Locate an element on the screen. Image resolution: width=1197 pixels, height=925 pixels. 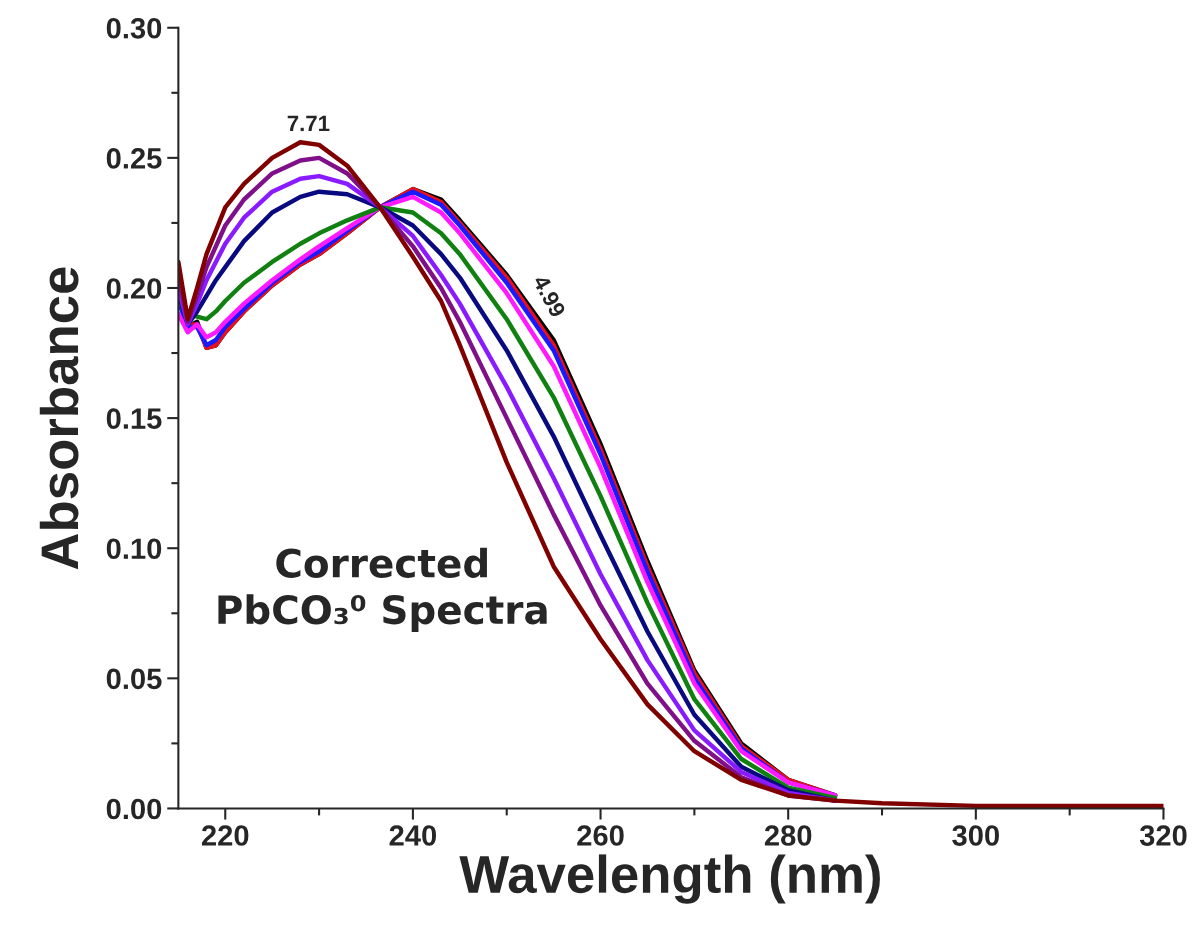
x-tick-label: 320 is located at coordinates (1163, 835).